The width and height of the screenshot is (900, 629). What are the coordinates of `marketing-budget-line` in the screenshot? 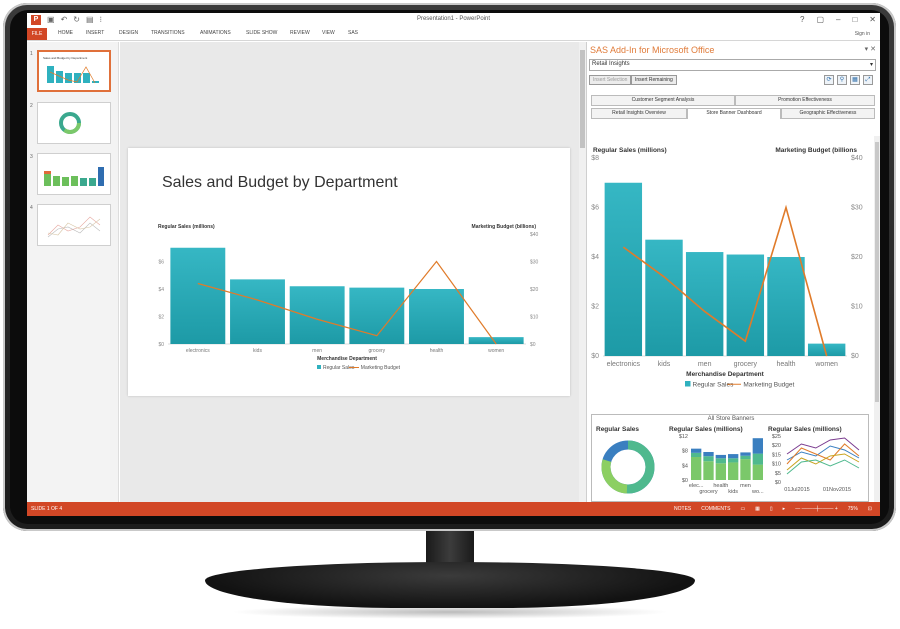 It's located at (725, 280).